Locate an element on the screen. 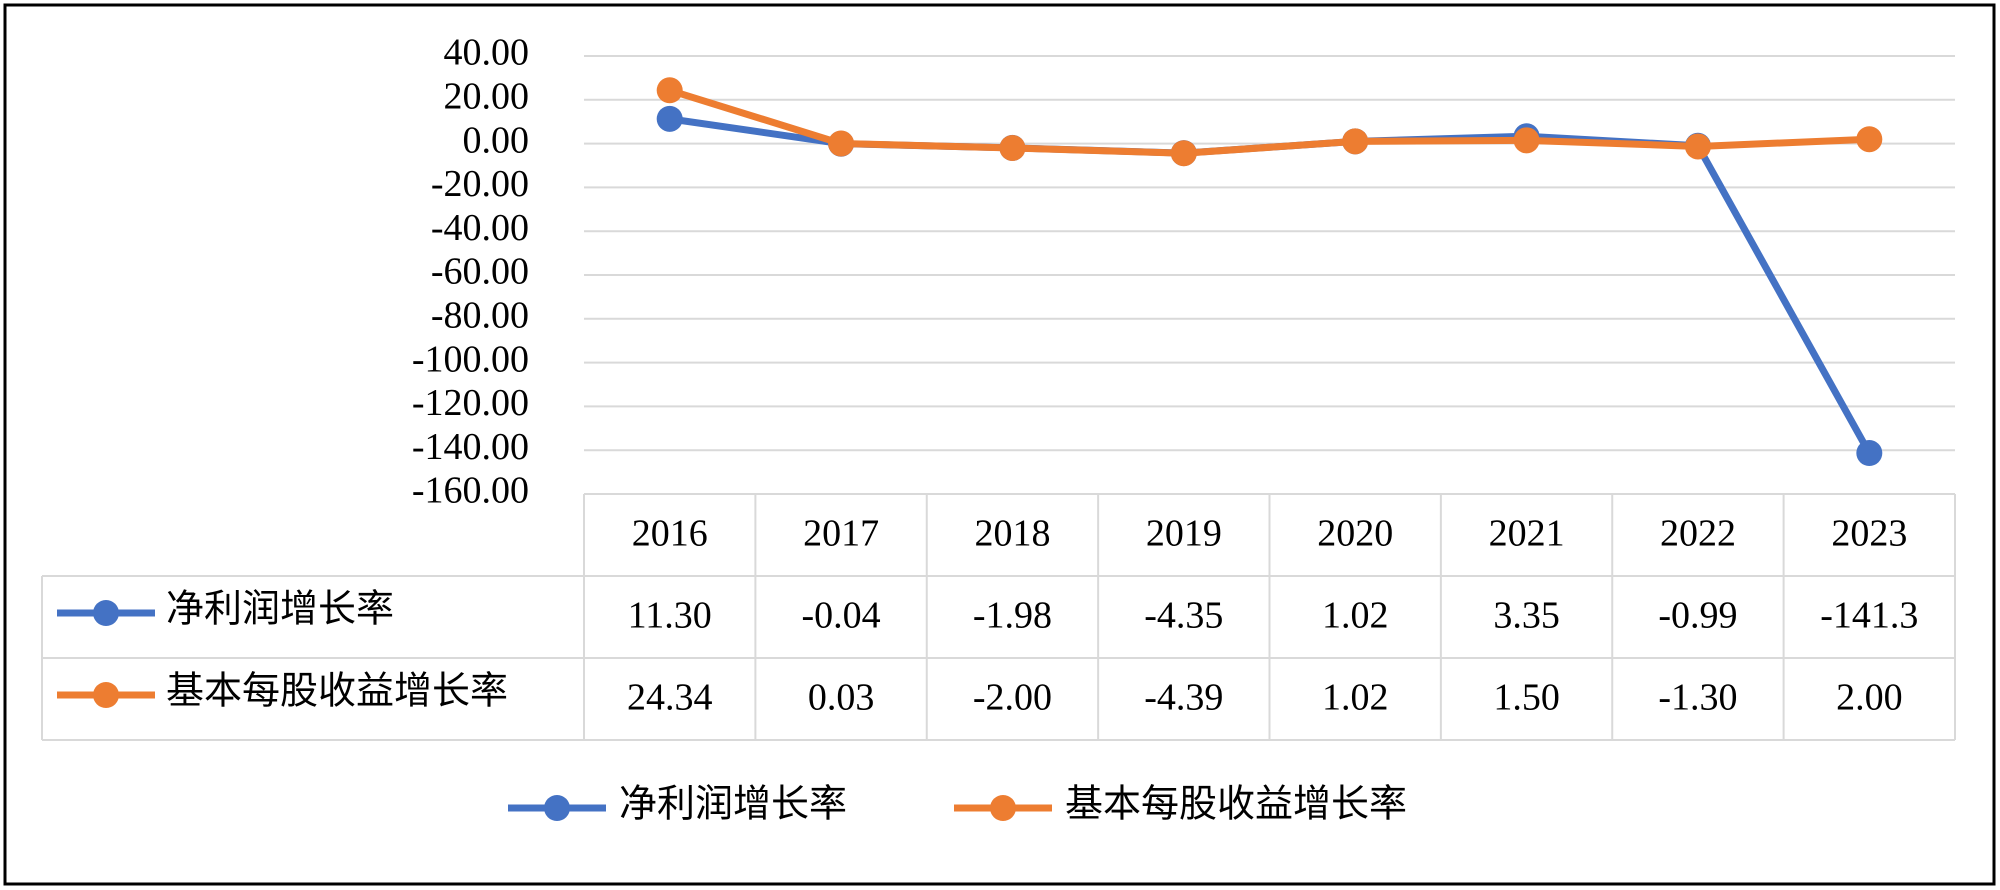 The image size is (2000, 890). table-value: -4.35 is located at coordinates (1183, 616).